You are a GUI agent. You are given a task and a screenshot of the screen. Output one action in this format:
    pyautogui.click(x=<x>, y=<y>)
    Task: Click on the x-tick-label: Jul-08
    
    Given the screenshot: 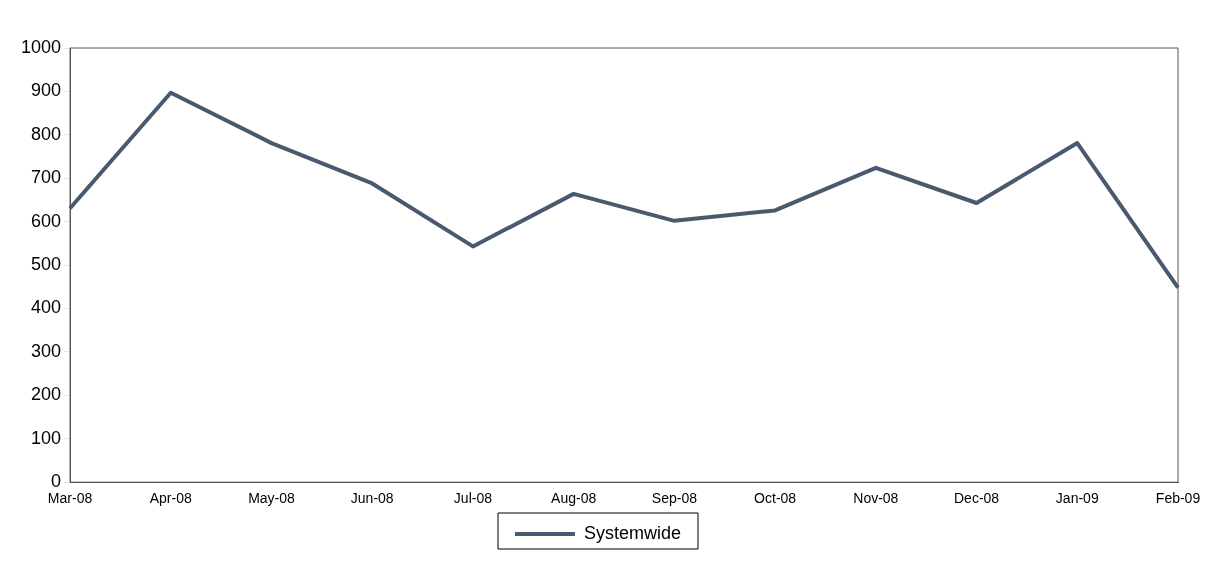 What is the action you would take?
    pyautogui.click(x=473, y=498)
    